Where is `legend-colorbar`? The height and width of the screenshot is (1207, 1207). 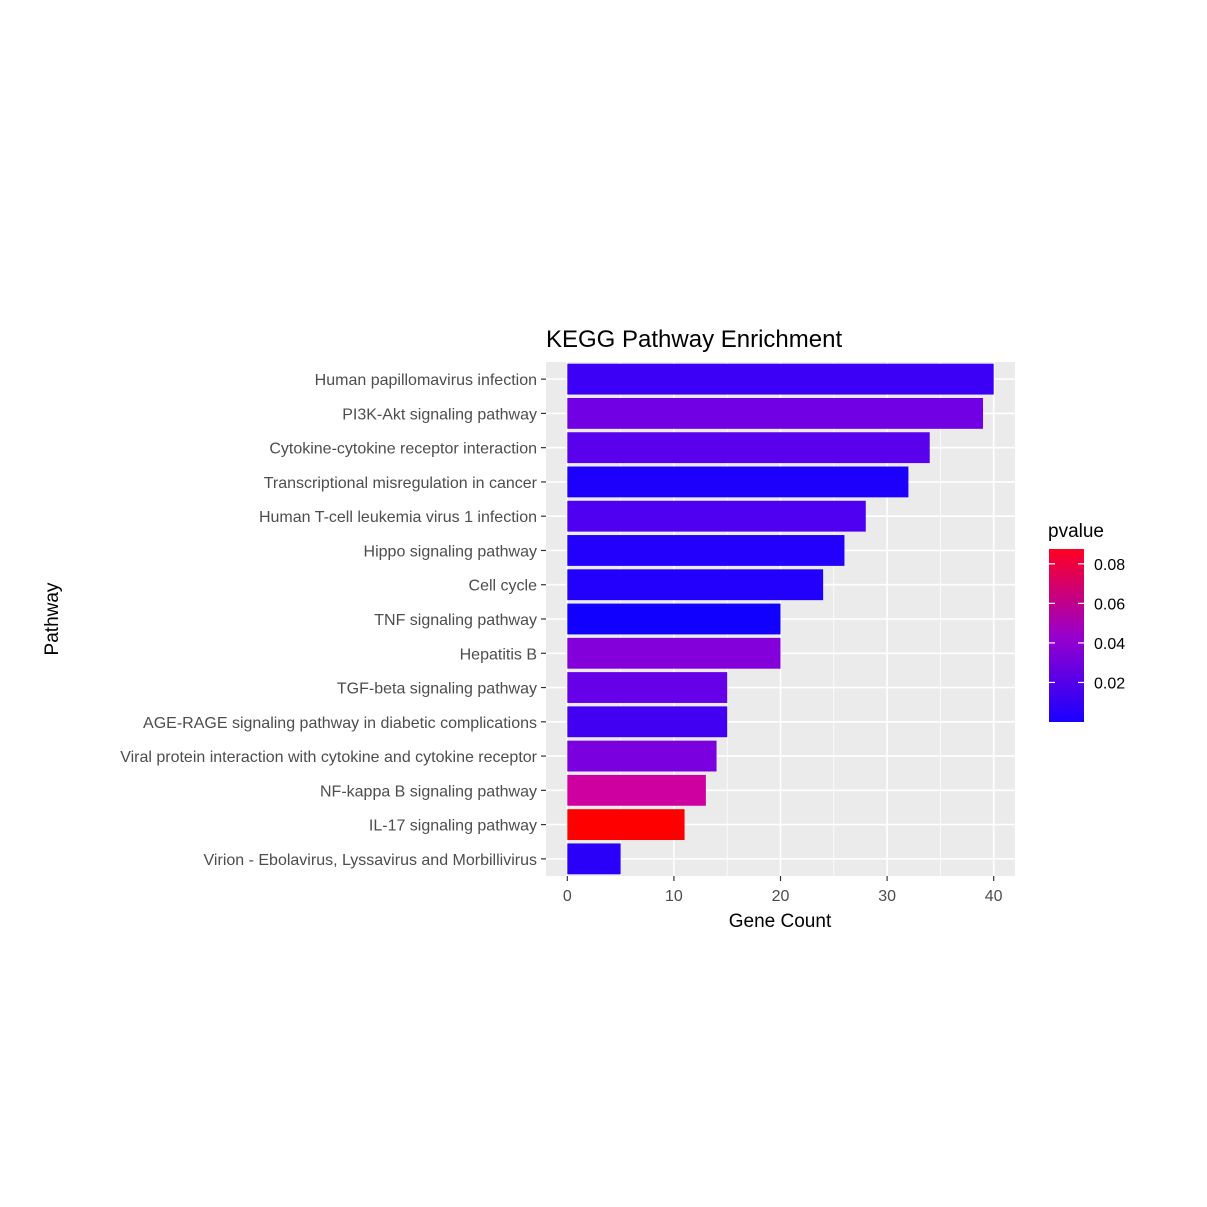 legend-colorbar is located at coordinates (1066, 635).